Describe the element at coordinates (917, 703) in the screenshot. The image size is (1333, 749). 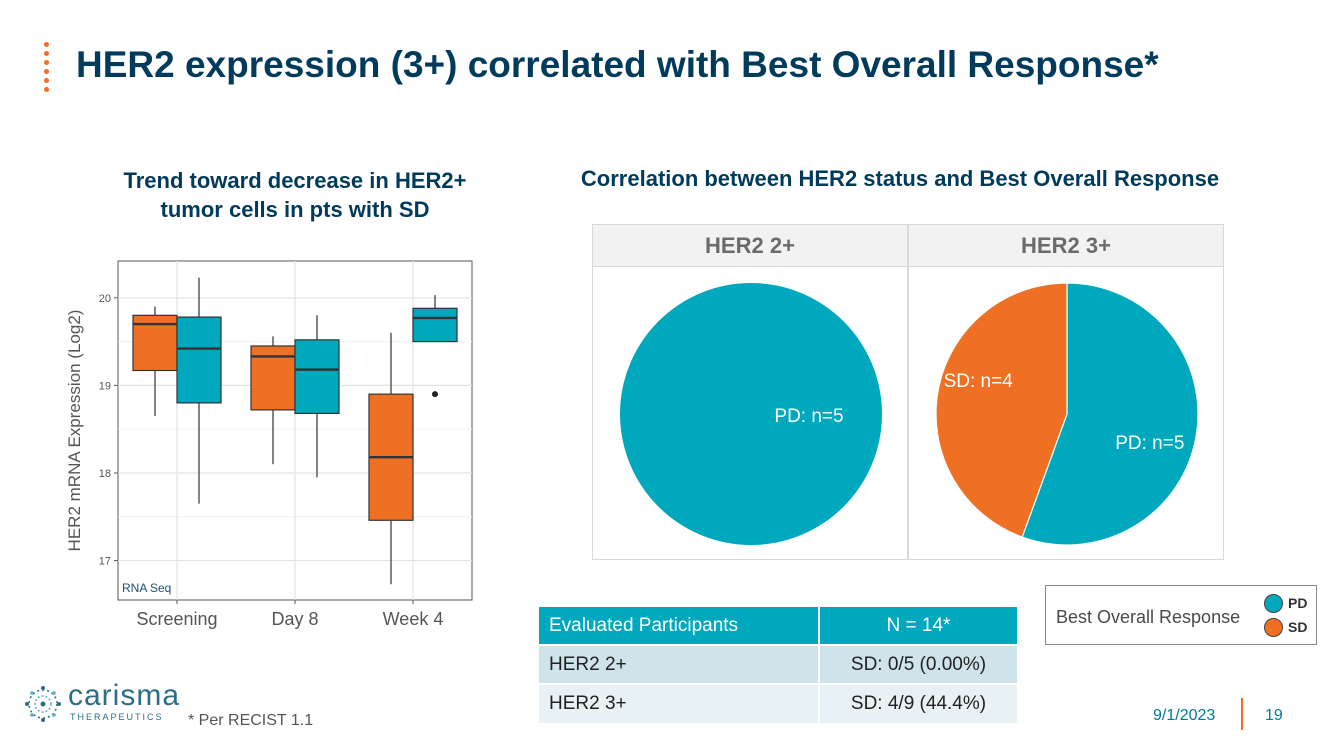
I see `table-cell: SD: 4/9 (44.4%)` at that location.